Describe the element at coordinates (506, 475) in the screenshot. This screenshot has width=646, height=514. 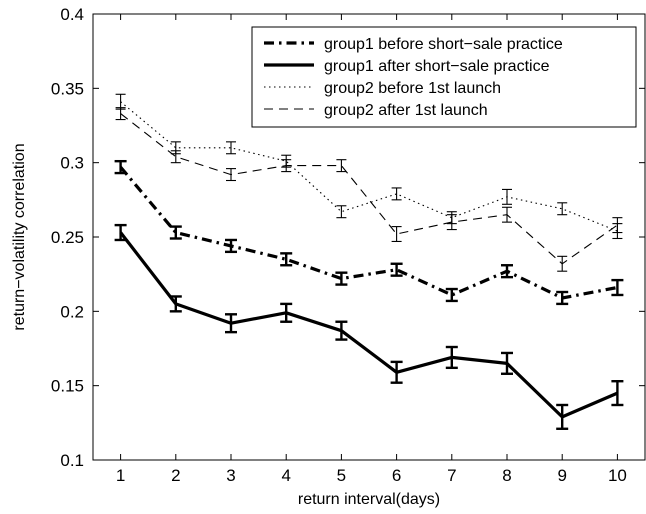
I see `x-tick-label: 8` at that location.